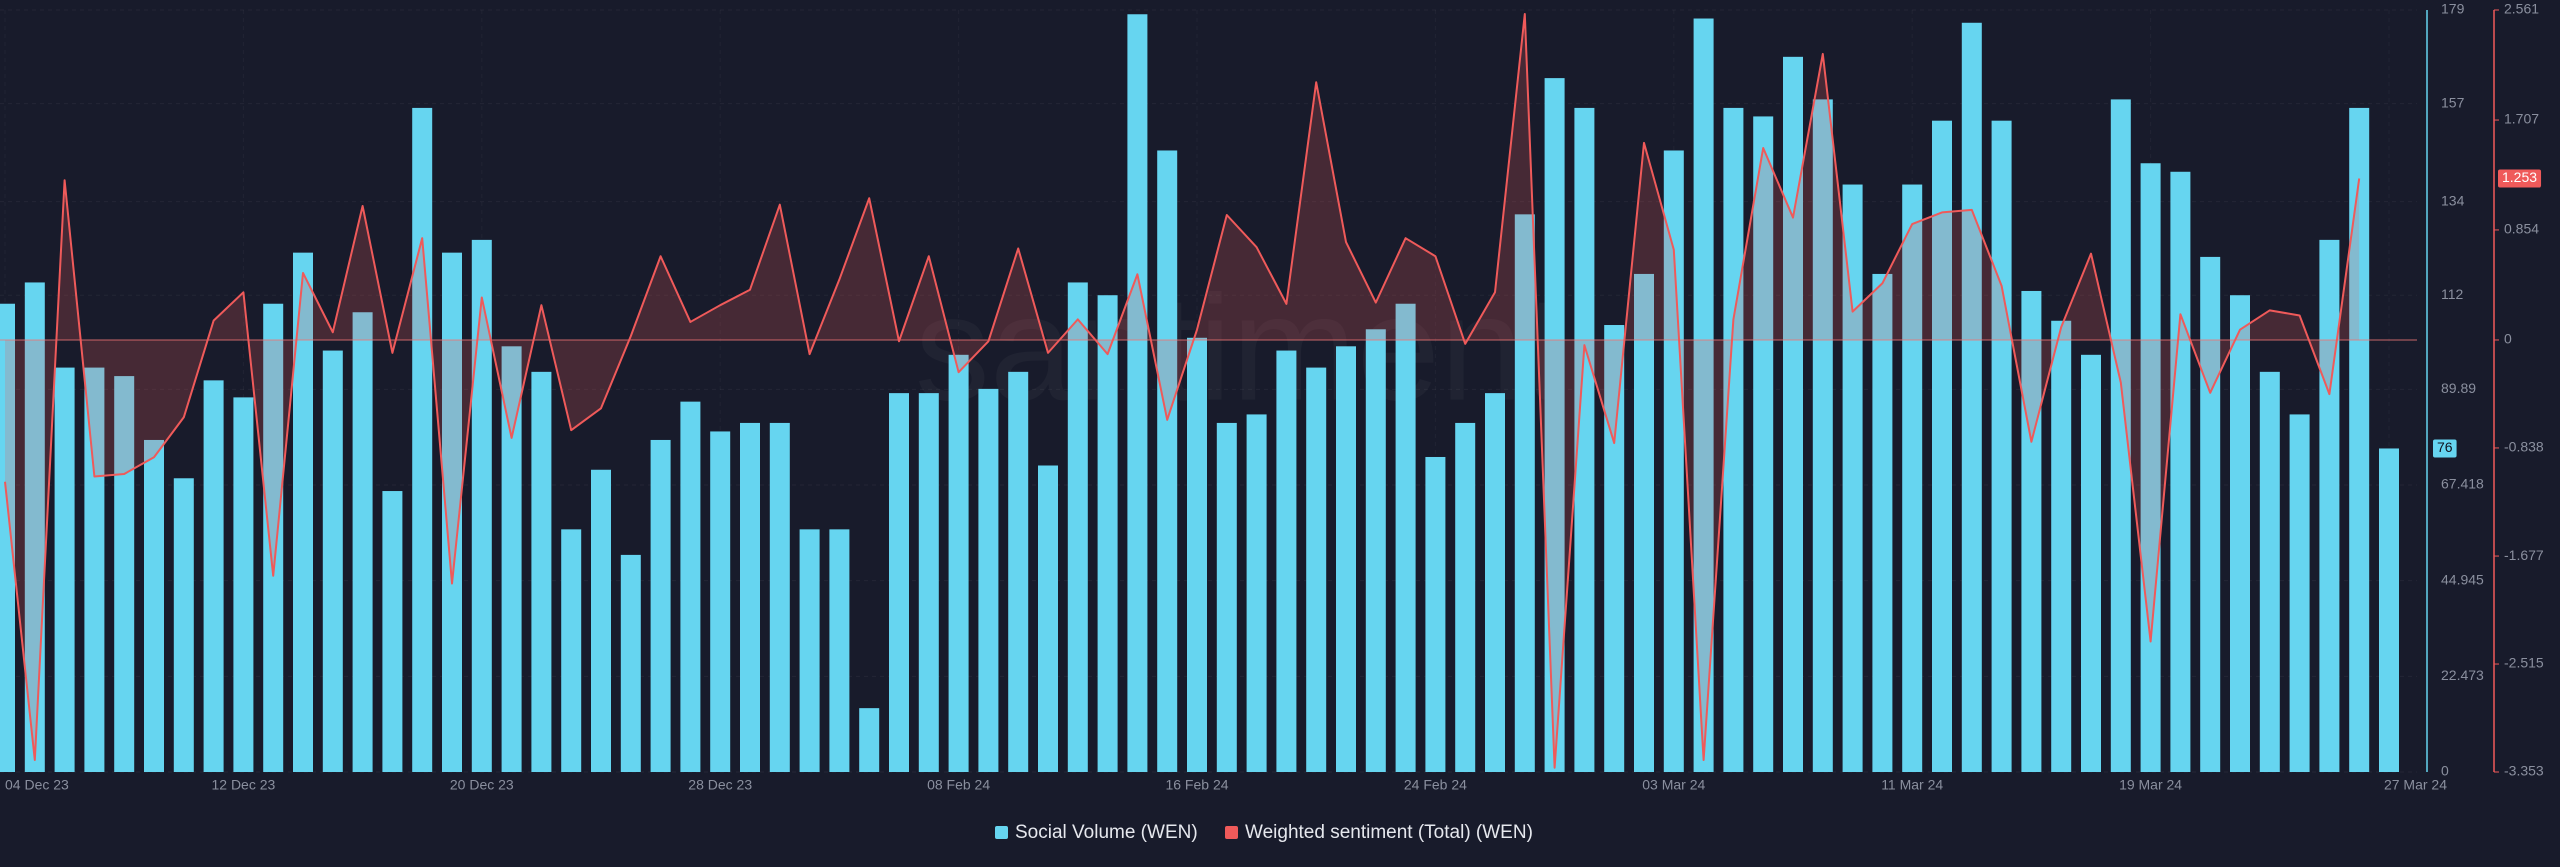 This screenshot has height=867, width=2560. What do you see at coordinates (2445, 771) in the screenshot?
I see `y-tick-label: 0` at bounding box center [2445, 771].